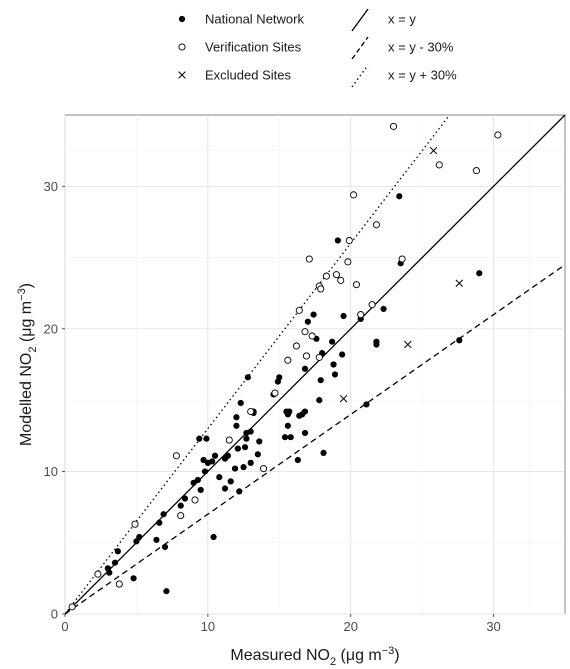  I want to click on legend-key-dashed, so click(360, 48).